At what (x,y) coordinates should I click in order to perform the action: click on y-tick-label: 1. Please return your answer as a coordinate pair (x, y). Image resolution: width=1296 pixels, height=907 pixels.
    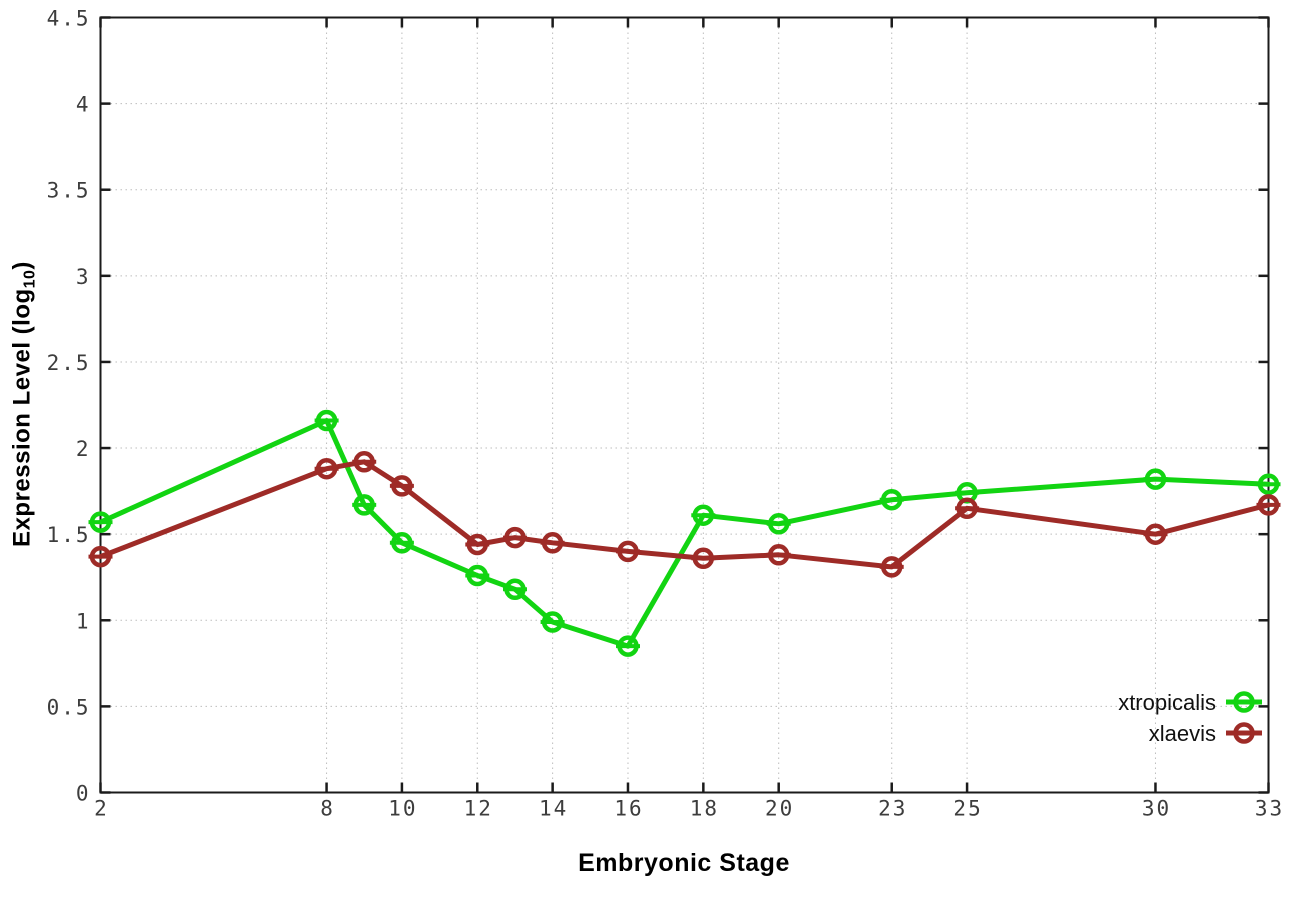
    Looking at the image, I should click on (83, 621).